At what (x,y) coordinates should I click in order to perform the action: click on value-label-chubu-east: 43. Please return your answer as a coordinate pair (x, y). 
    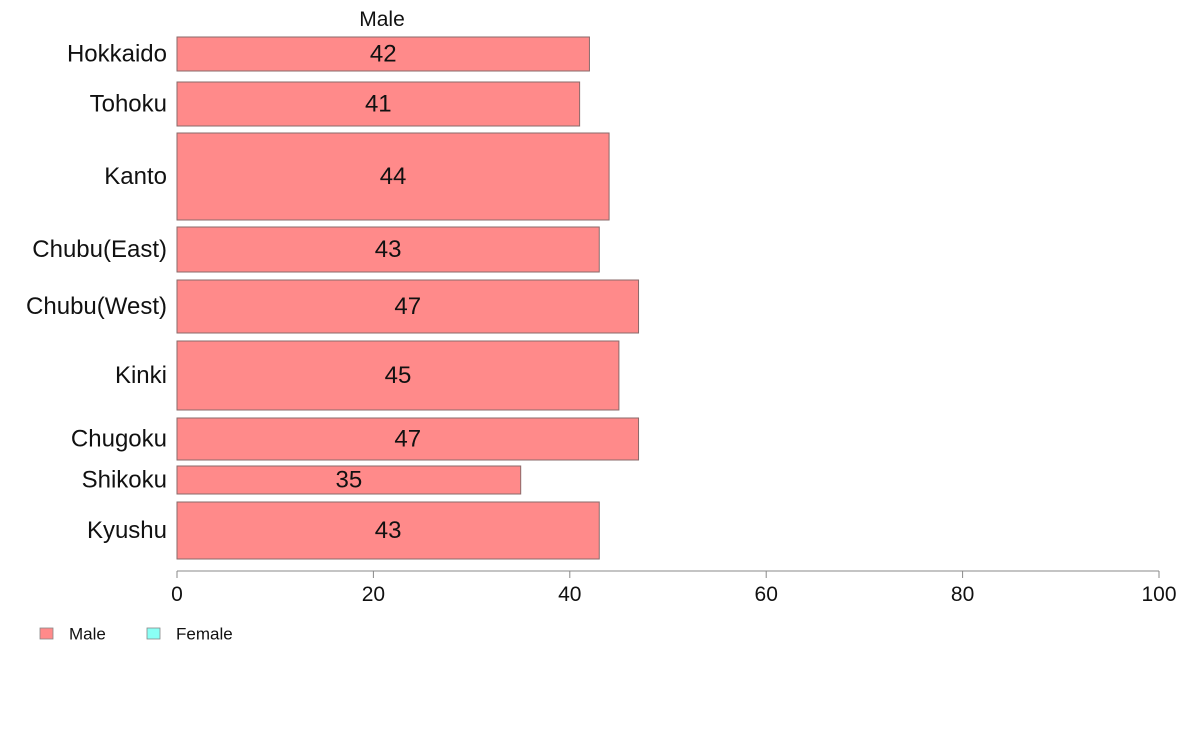
    Looking at the image, I should click on (388, 249).